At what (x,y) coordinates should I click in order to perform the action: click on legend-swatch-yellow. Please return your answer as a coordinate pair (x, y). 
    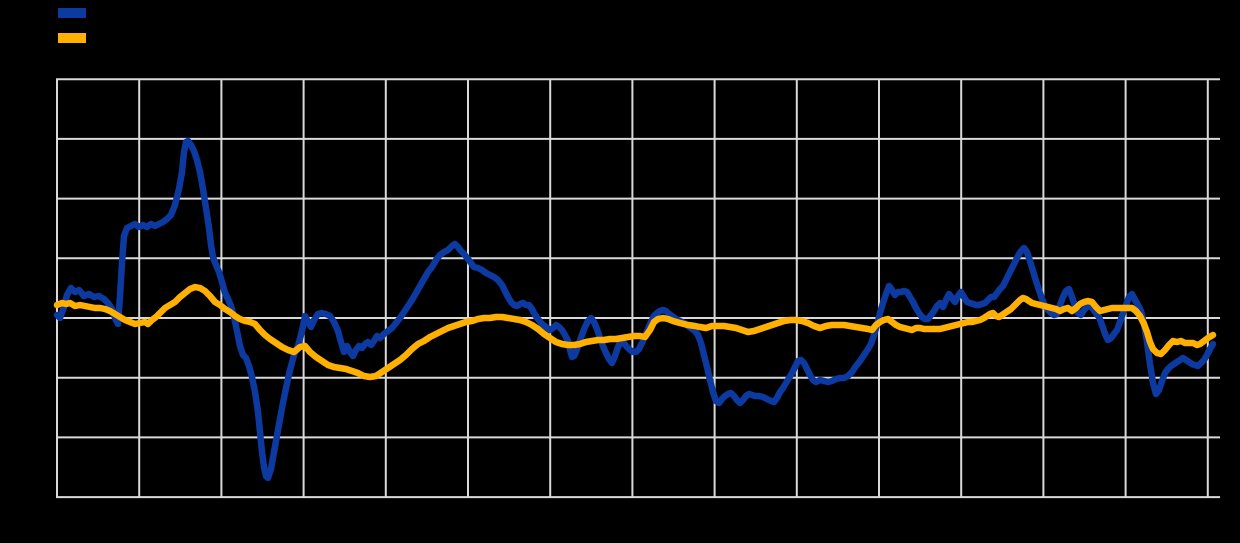
    Looking at the image, I should click on (72, 38).